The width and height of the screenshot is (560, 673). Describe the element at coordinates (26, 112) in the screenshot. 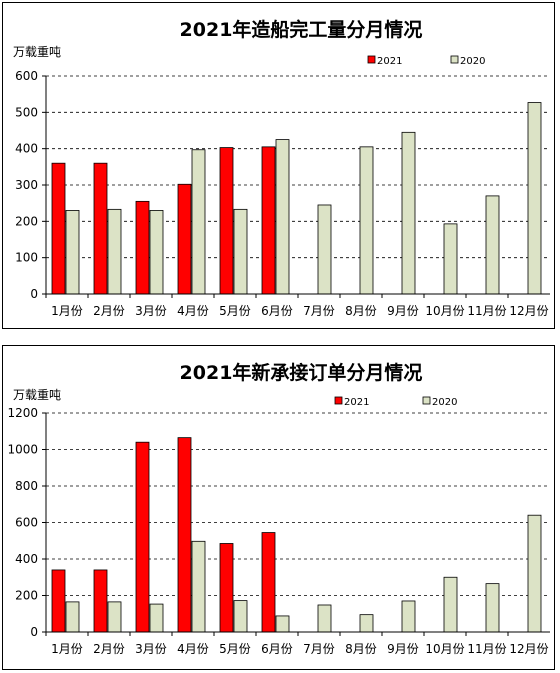

I see `y-tick-label: 500` at that location.